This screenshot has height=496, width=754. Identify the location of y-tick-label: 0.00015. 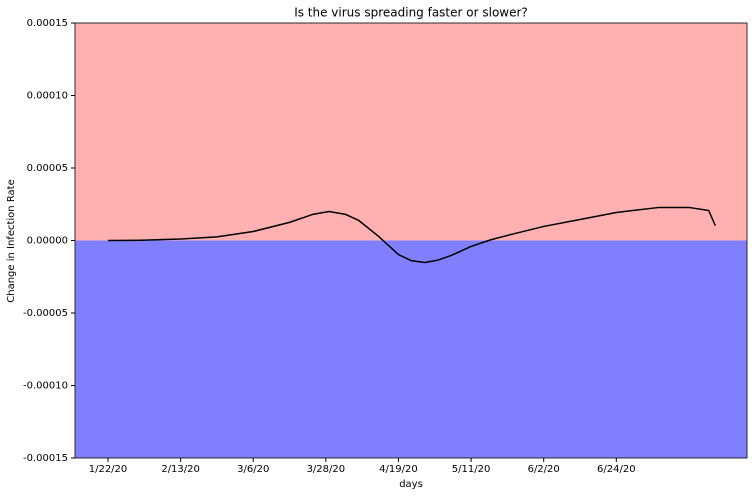
(47, 23).